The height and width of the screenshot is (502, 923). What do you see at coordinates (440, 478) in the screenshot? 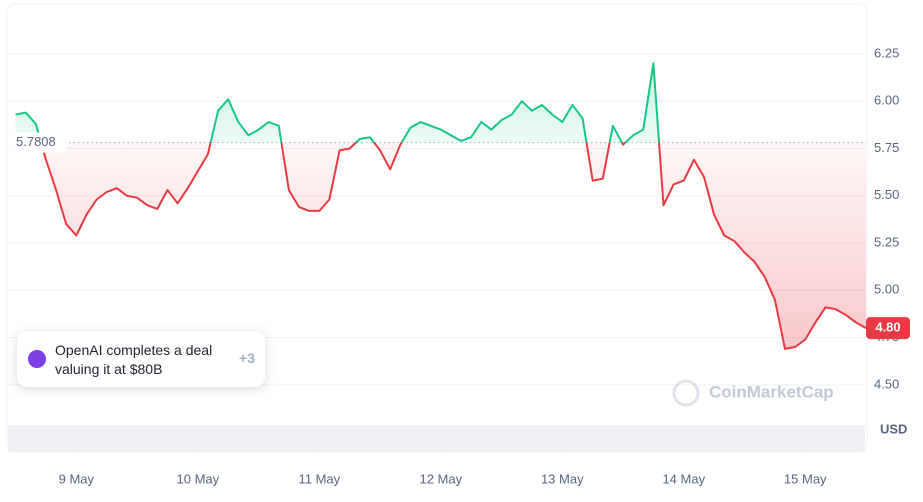
I see `x-tick-label: 12 May` at bounding box center [440, 478].